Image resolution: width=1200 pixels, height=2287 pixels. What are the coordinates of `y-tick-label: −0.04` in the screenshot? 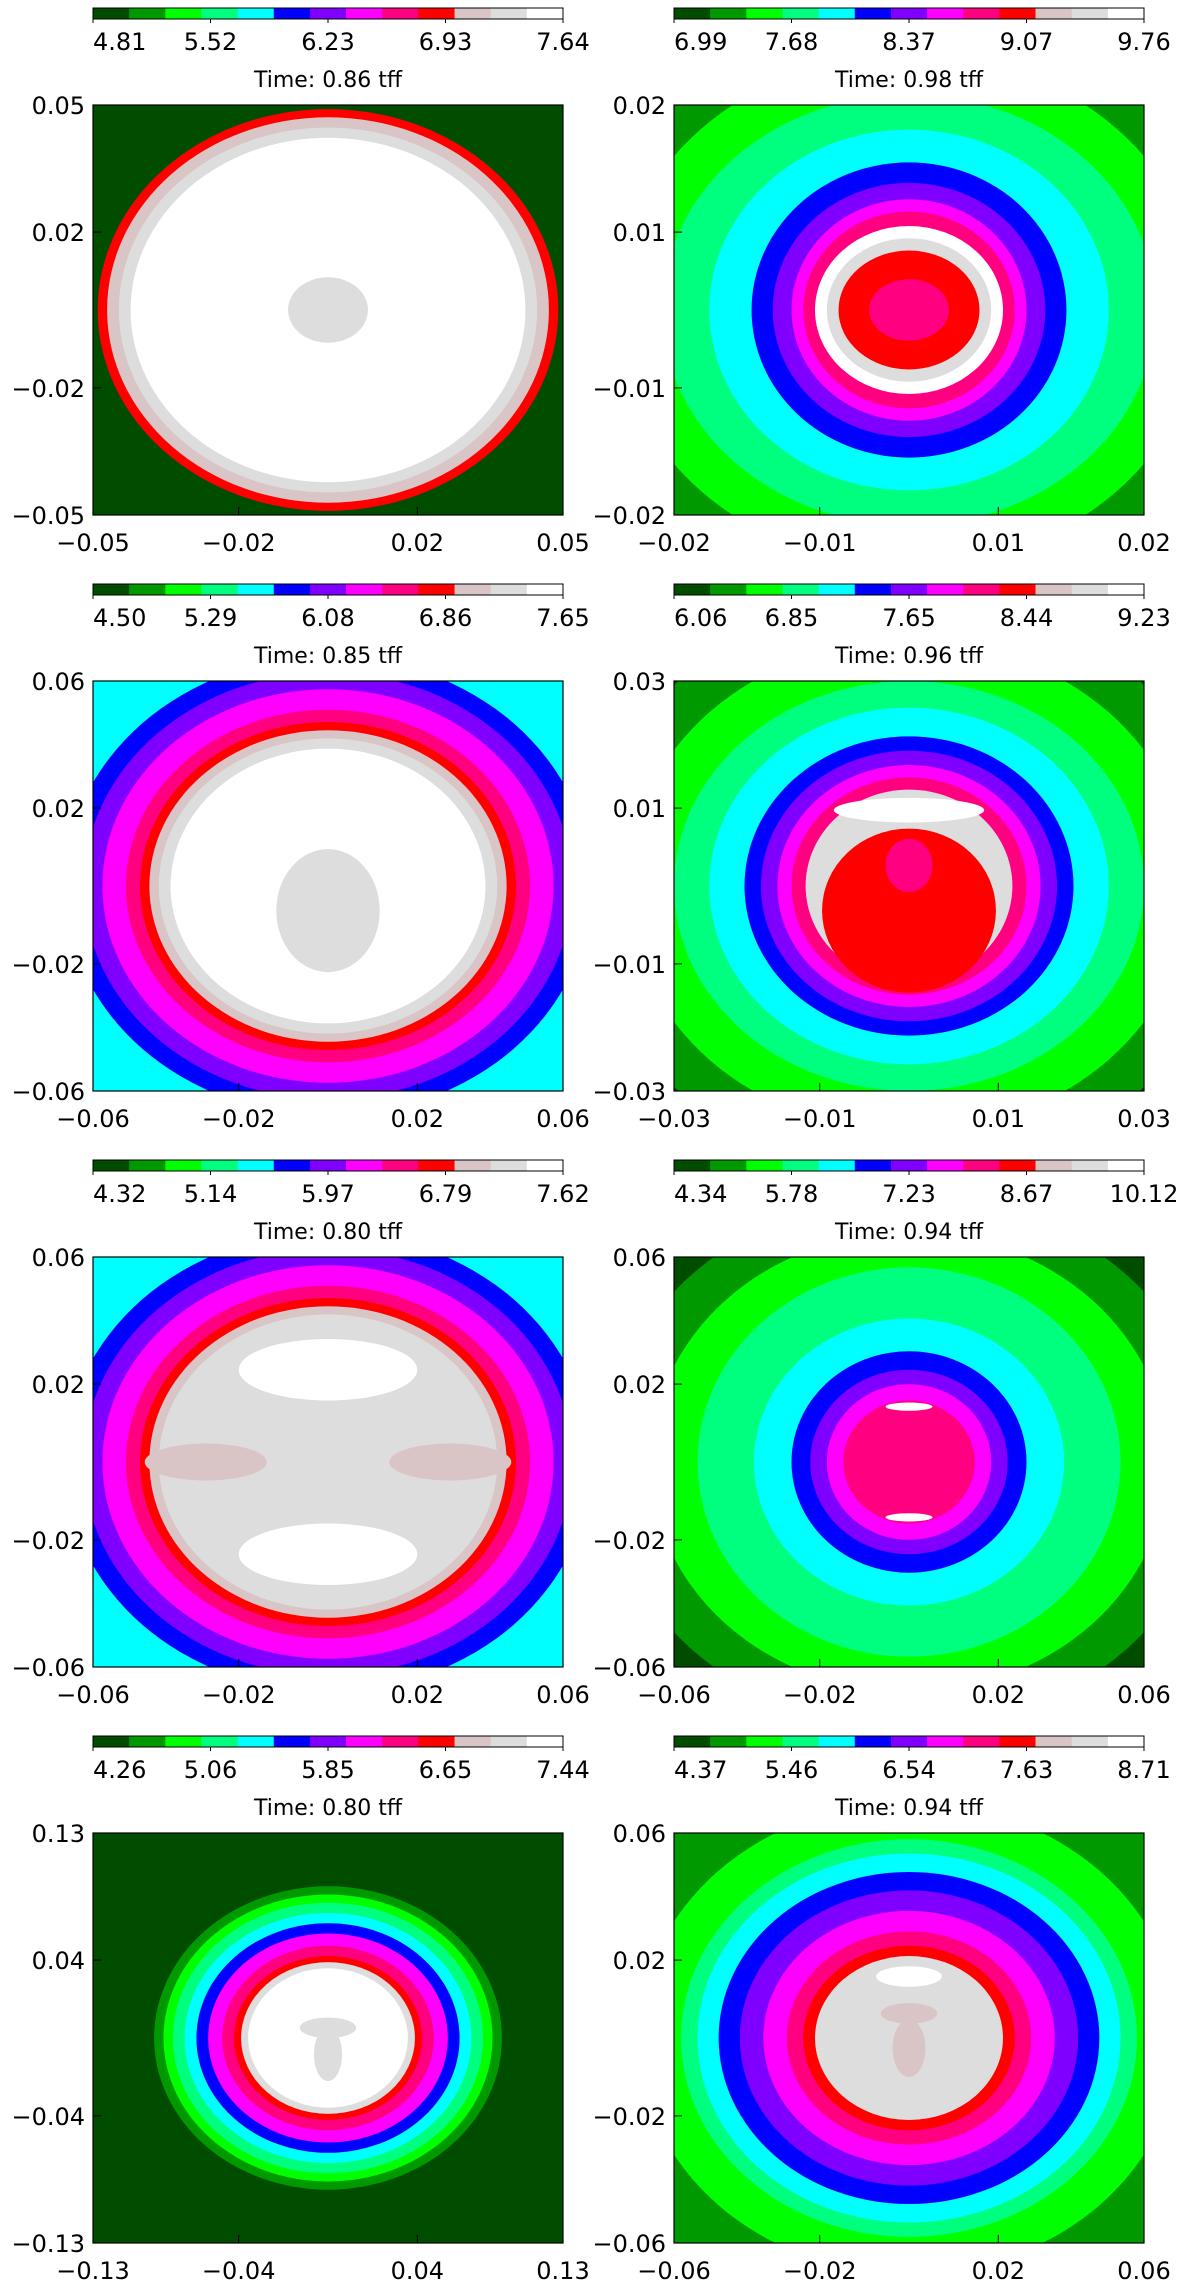 It's located at (48, 2117).